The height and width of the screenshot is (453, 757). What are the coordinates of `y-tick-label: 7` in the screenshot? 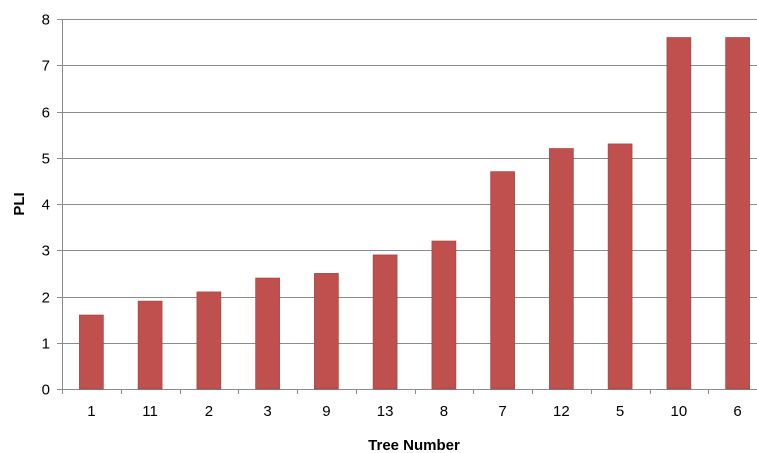 It's located at (46, 66).